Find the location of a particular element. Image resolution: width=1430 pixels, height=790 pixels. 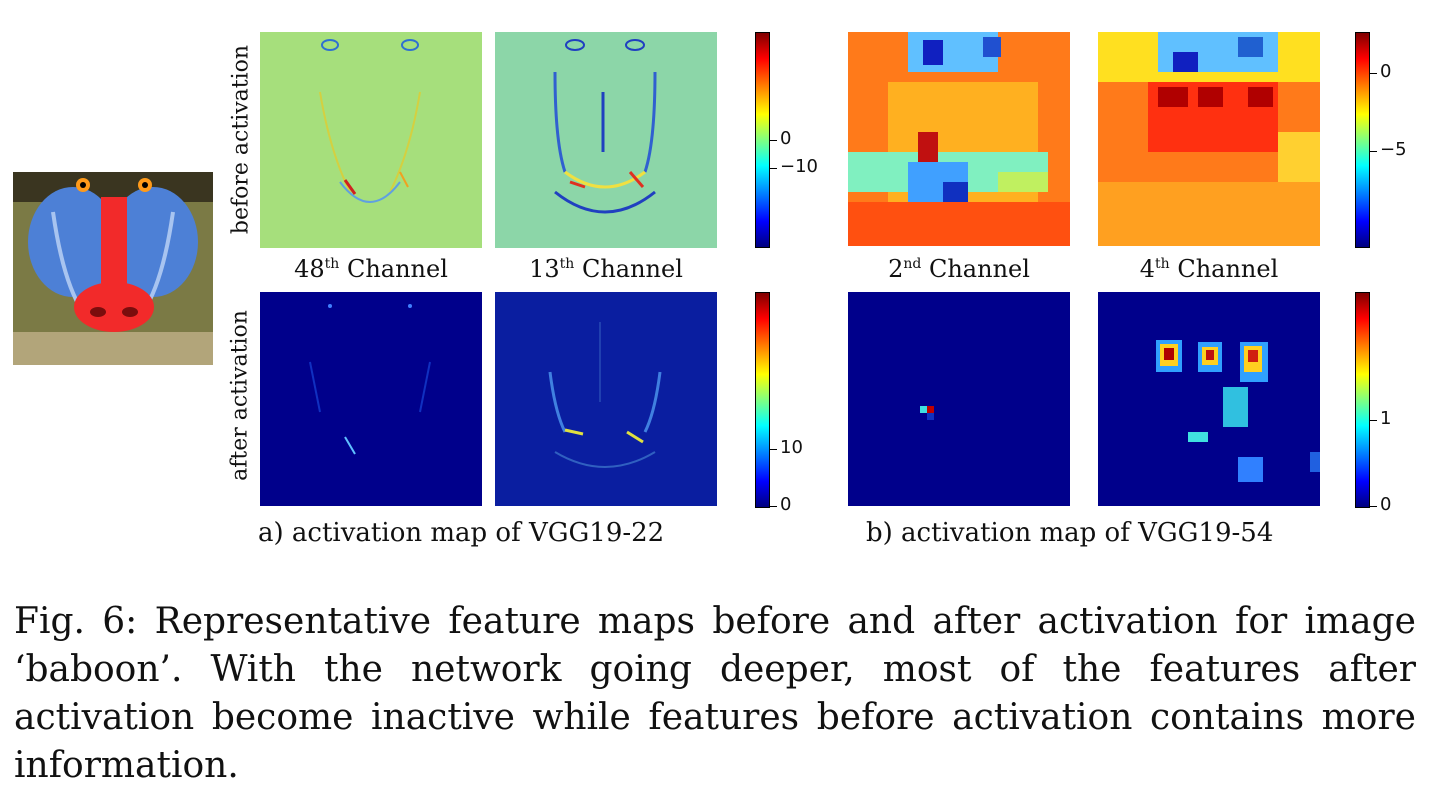

channel-label-a-2: 13th Channel is located at coordinates (606, 269).